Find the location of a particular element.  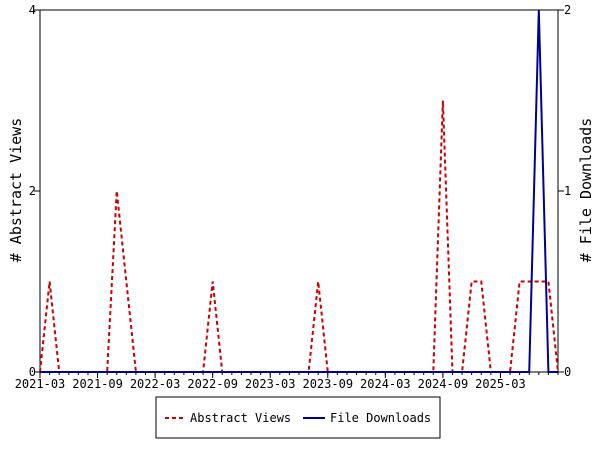

y-axis-left-title: # Abstract Views is located at coordinates (16, 190).